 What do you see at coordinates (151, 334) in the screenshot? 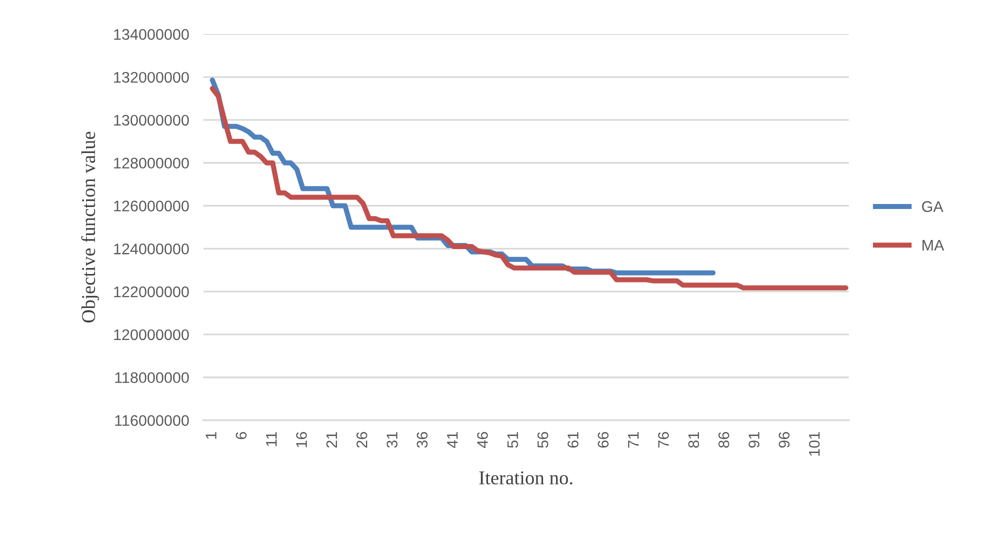
I see `y-tick-label: 120000000` at bounding box center [151, 334].